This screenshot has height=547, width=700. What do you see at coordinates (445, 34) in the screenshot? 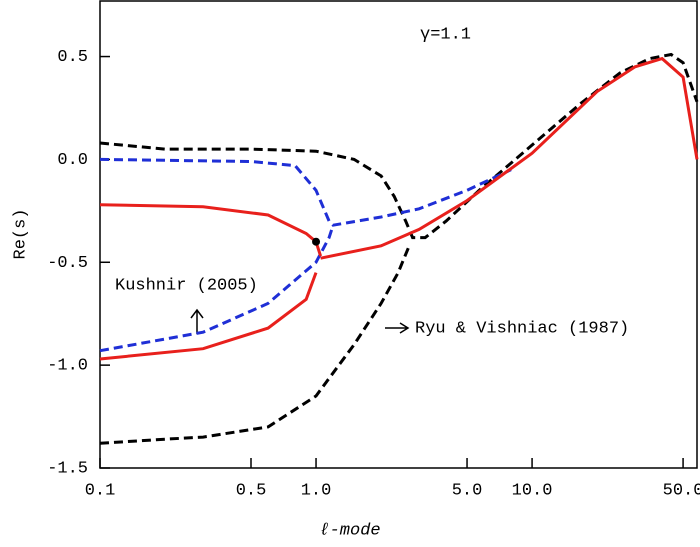
I see `annotation: γ=1.1` at bounding box center [445, 34].